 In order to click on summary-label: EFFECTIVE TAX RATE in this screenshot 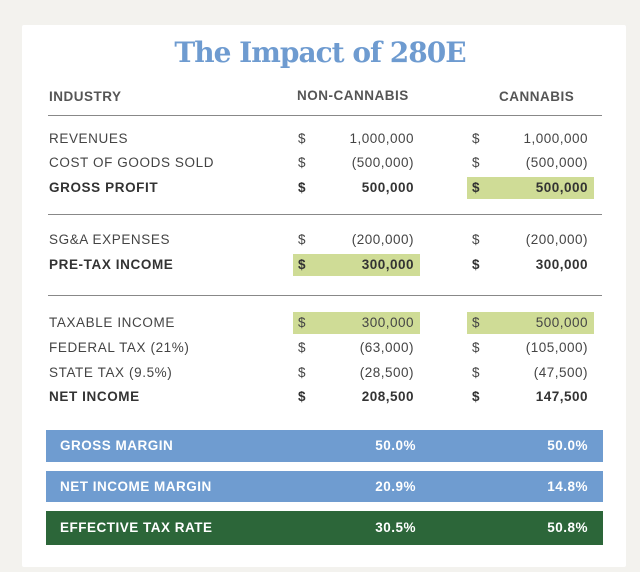, I will do `click(136, 527)`.